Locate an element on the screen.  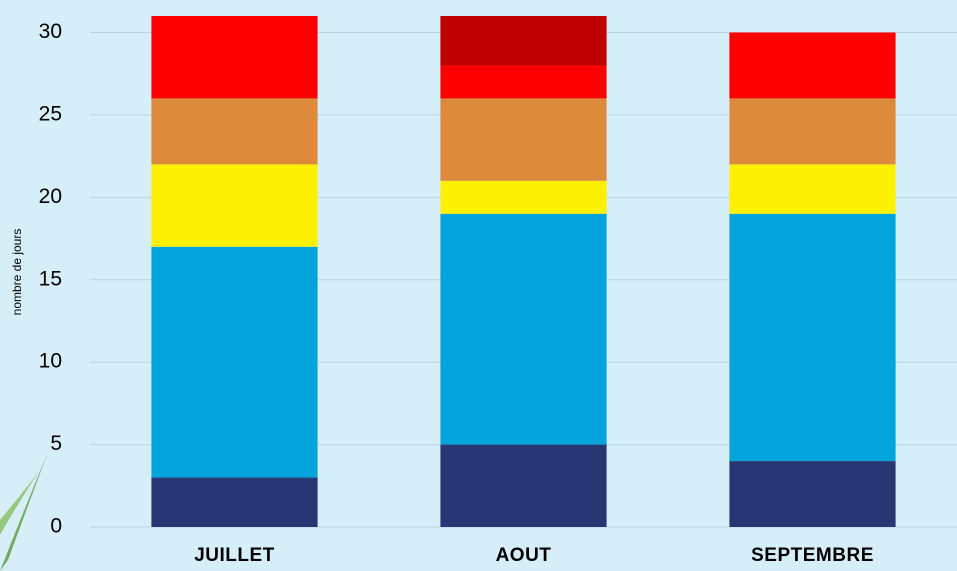
y-tick-label: 5 is located at coordinates (56, 443).